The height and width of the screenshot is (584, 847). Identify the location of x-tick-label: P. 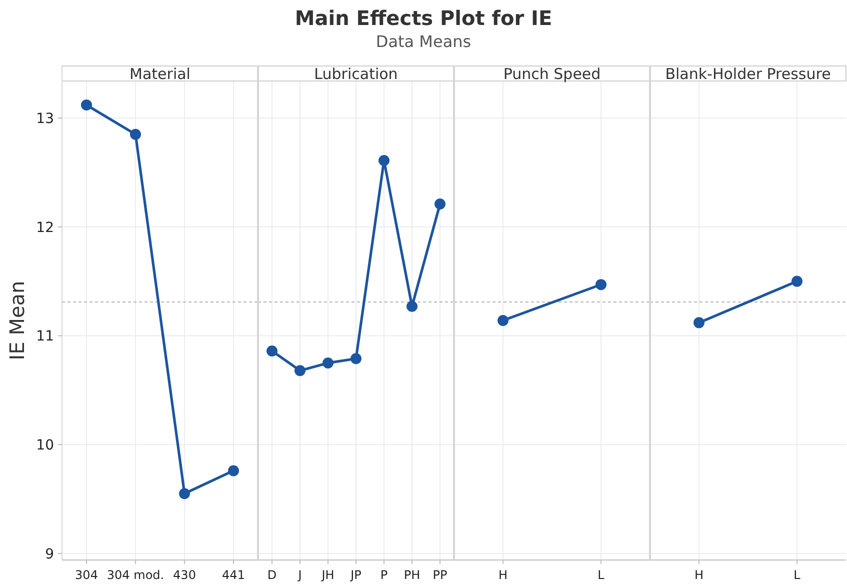
(384, 575).